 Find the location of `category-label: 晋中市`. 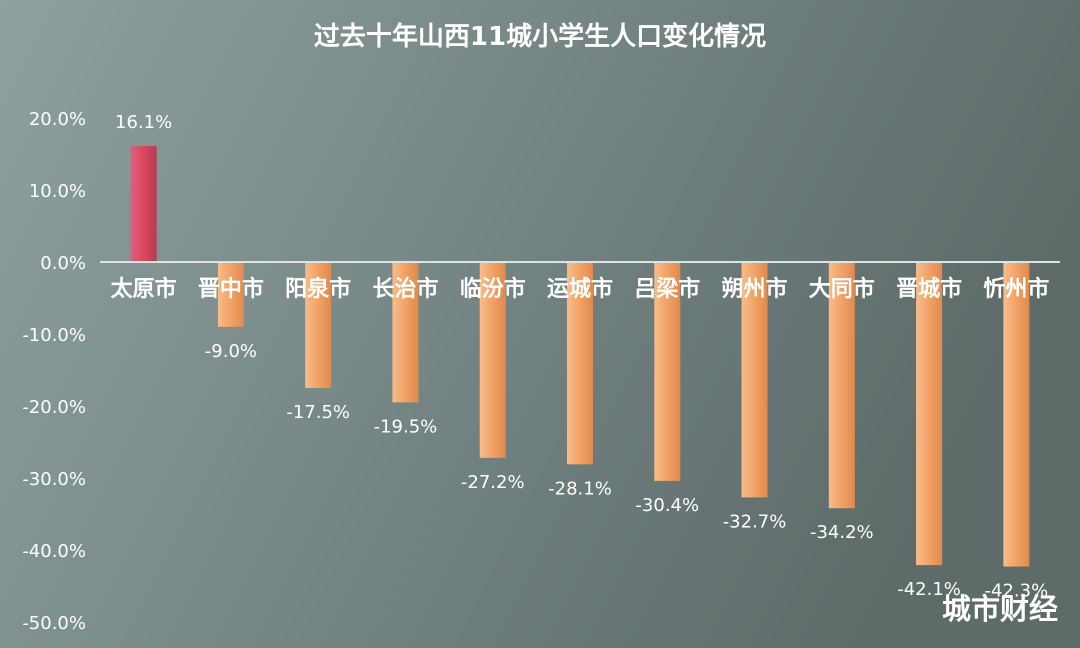

category-label: 晋中市 is located at coordinates (231, 289).